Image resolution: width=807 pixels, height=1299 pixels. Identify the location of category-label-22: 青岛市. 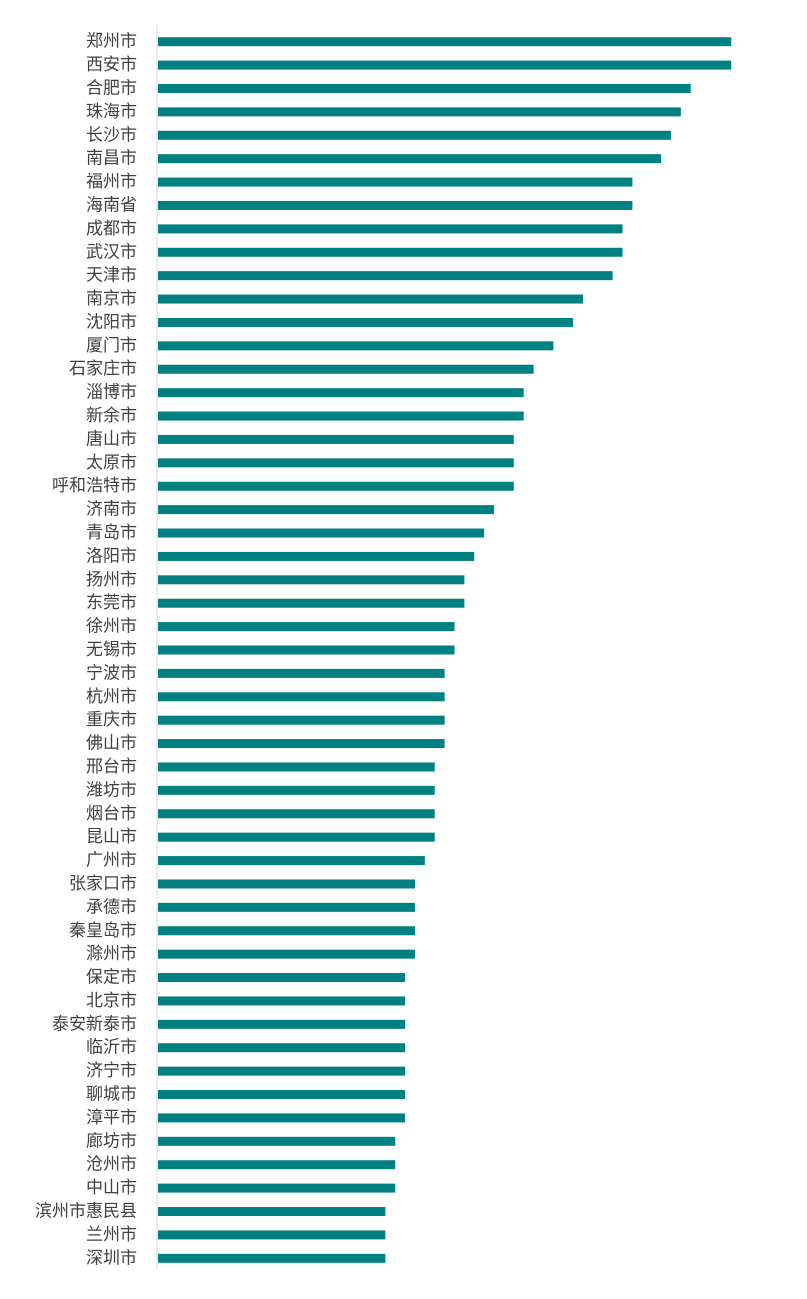
(111, 533).